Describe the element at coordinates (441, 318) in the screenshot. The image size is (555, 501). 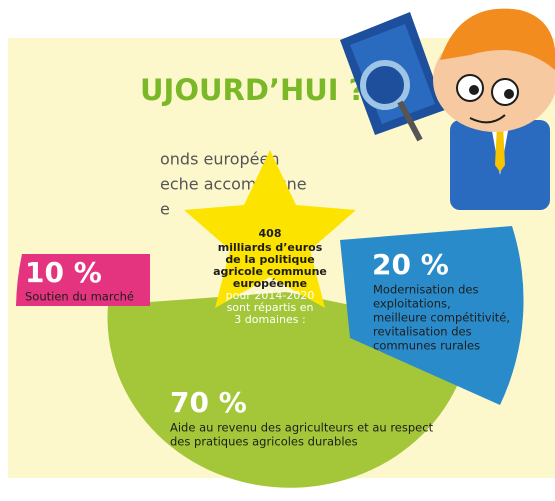
I see `segment-label: meilleure compétitivité,` at that location.